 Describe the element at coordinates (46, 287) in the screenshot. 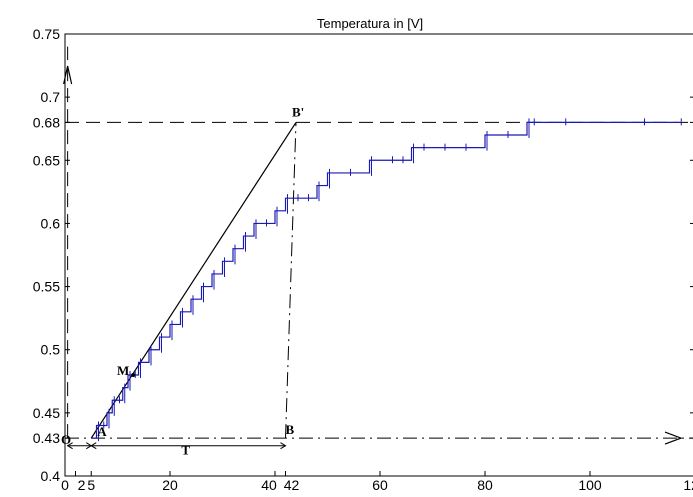

I see `y-tick-label: 0.55` at that location.